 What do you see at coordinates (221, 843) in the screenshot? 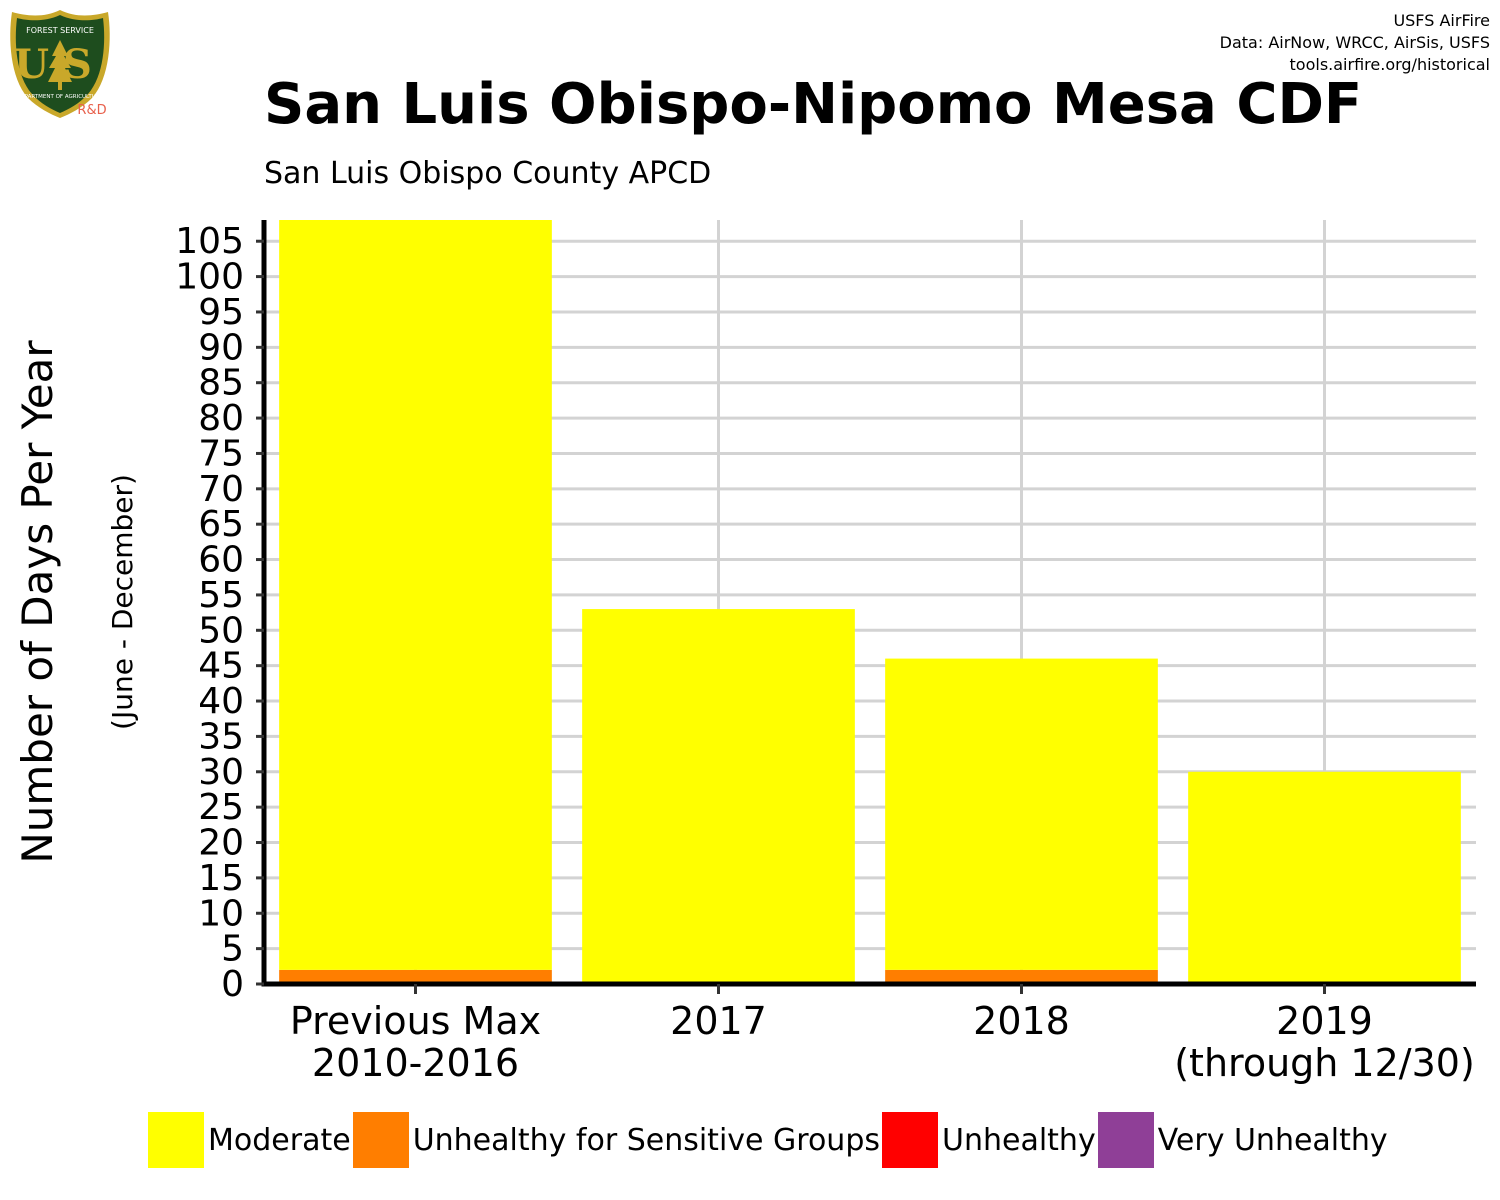
I see `y-tick-label: 20` at bounding box center [221, 843].